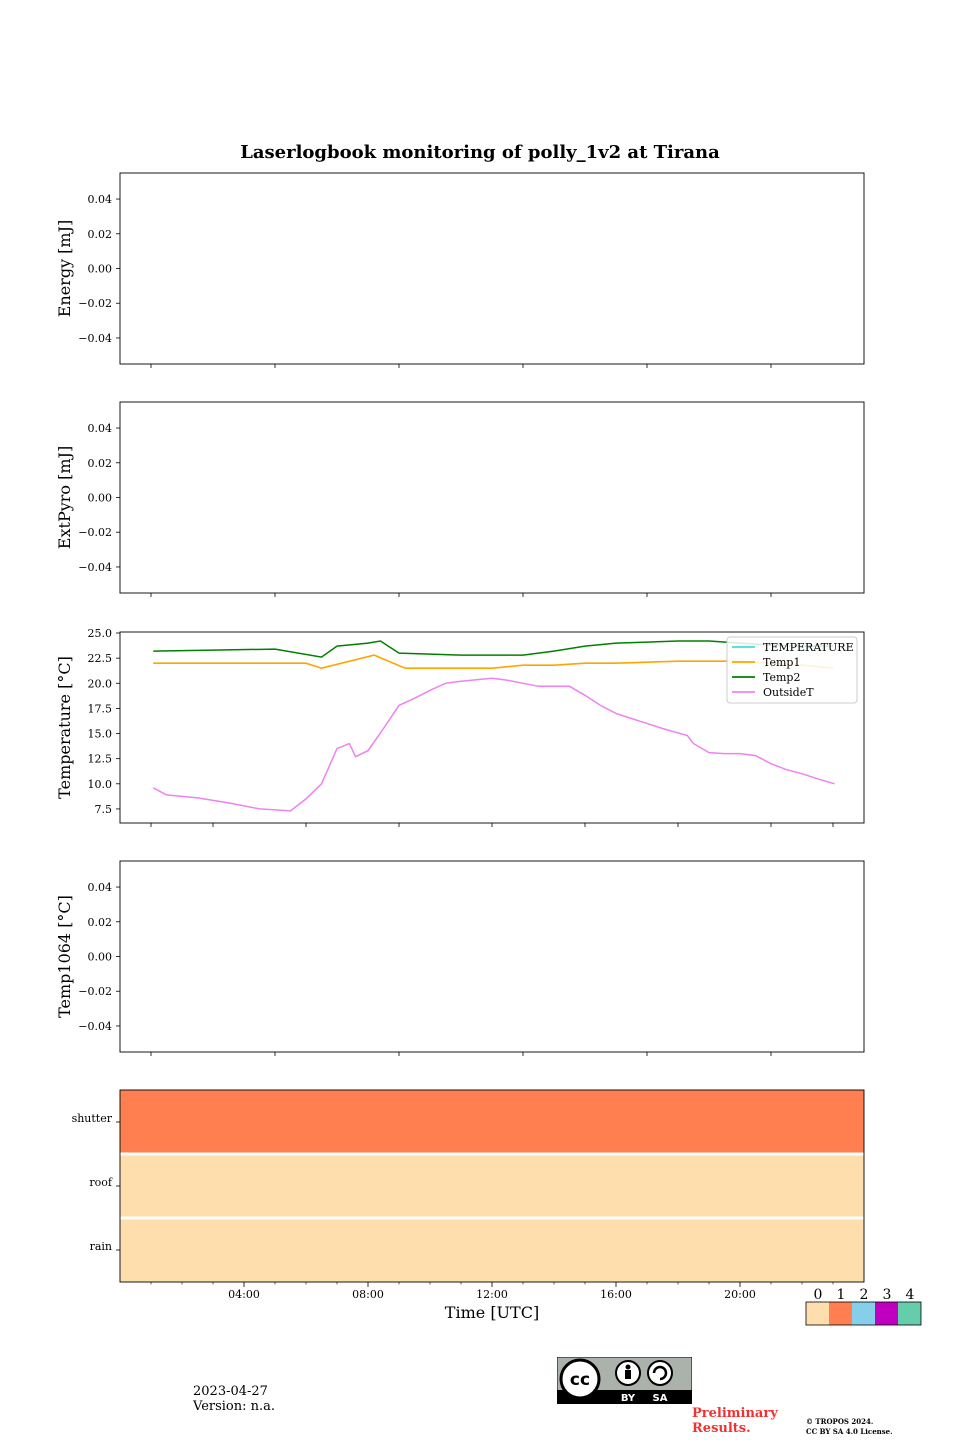 This screenshot has height=1440, width=960. I want to click on cc-sa-text: SA, so click(660, 1398).